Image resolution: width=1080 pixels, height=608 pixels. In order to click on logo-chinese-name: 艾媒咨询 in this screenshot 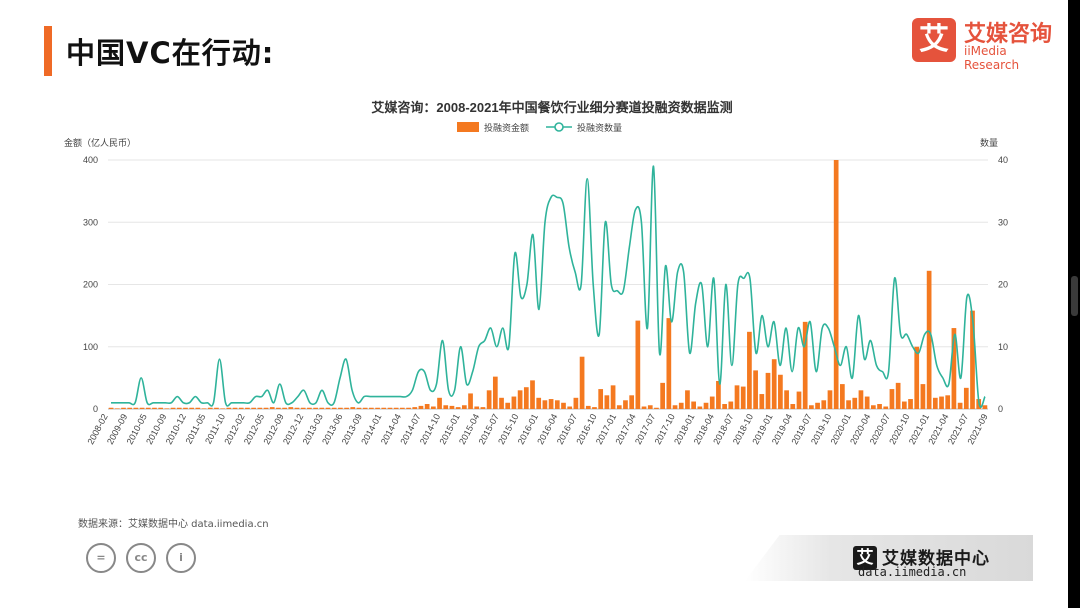, I will do `click(1008, 34)`.